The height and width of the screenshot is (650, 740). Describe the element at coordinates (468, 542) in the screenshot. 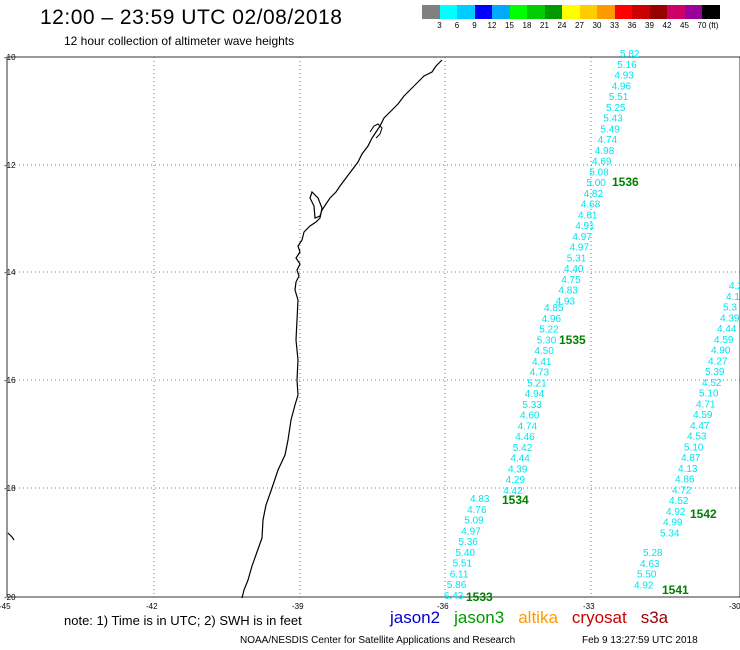

I see `wave-height-value: 5.36` at that location.